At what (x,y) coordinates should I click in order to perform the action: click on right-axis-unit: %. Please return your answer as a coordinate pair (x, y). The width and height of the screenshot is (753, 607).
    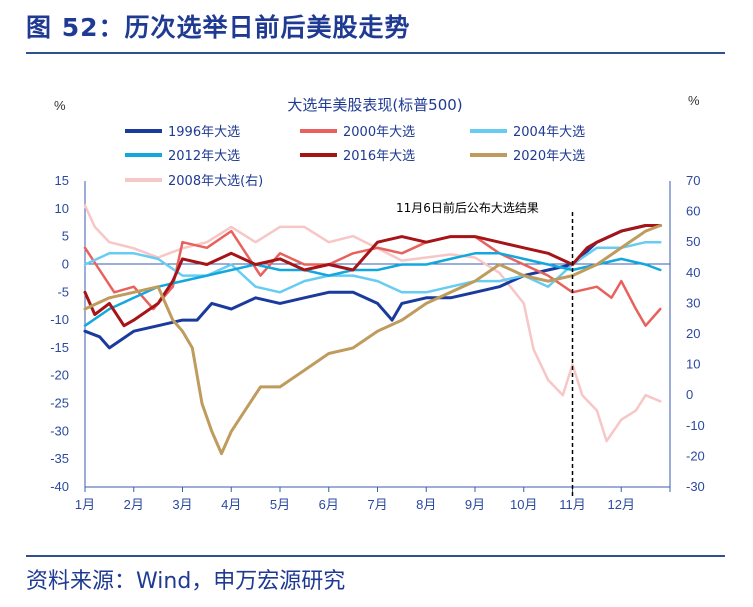
    Looking at the image, I should click on (694, 100).